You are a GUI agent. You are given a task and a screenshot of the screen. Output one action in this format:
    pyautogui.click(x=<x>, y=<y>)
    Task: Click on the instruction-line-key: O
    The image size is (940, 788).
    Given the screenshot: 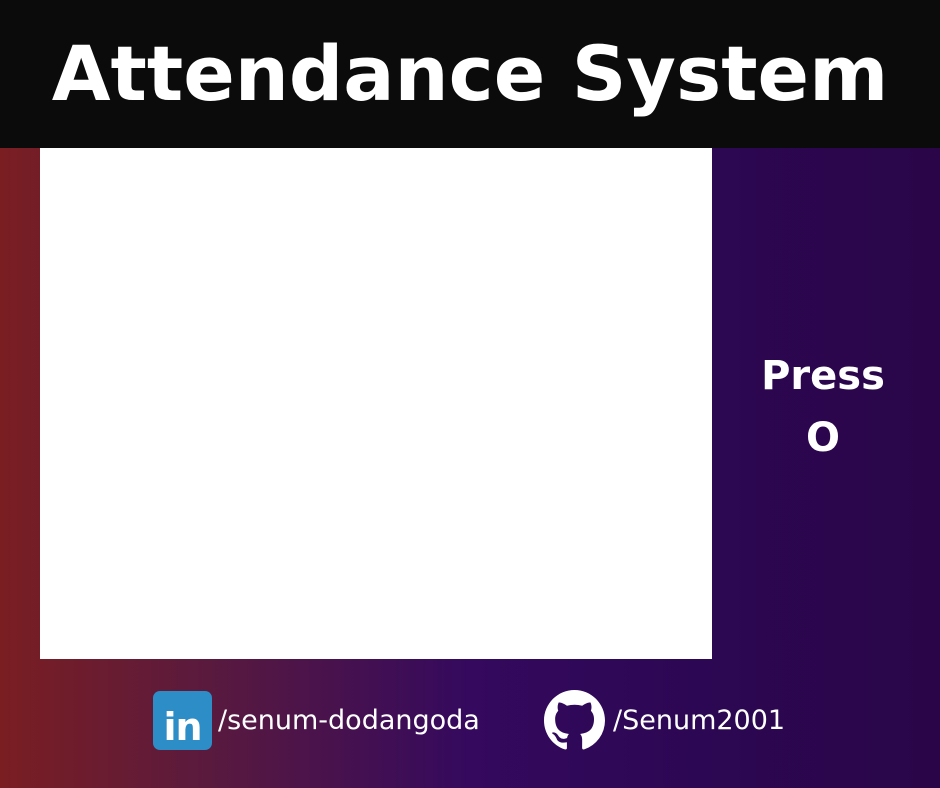 What is the action you would take?
    pyautogui.click(x=822, y=438)
    